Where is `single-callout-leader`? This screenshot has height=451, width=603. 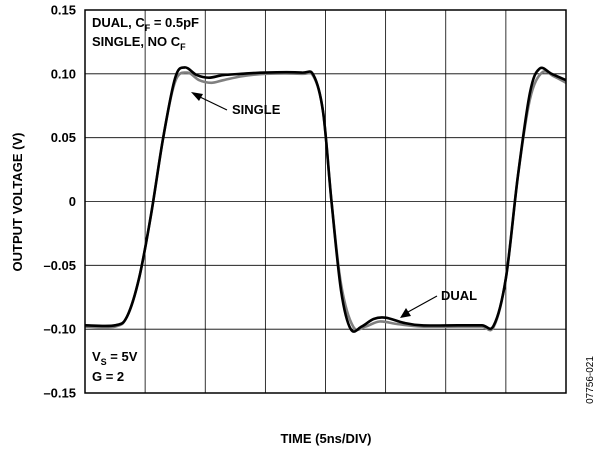 single-callout-leader is located at coordinates (213, 103).